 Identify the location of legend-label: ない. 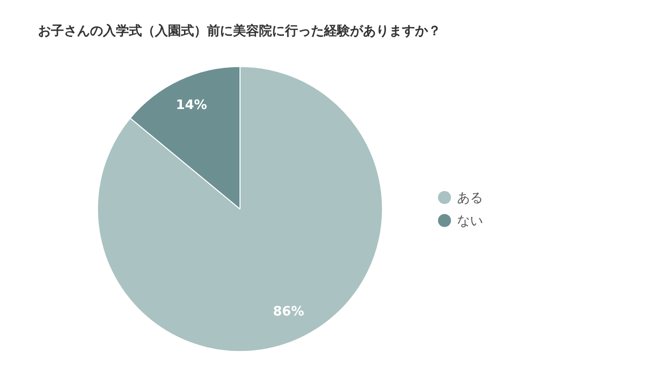
(470, 221).